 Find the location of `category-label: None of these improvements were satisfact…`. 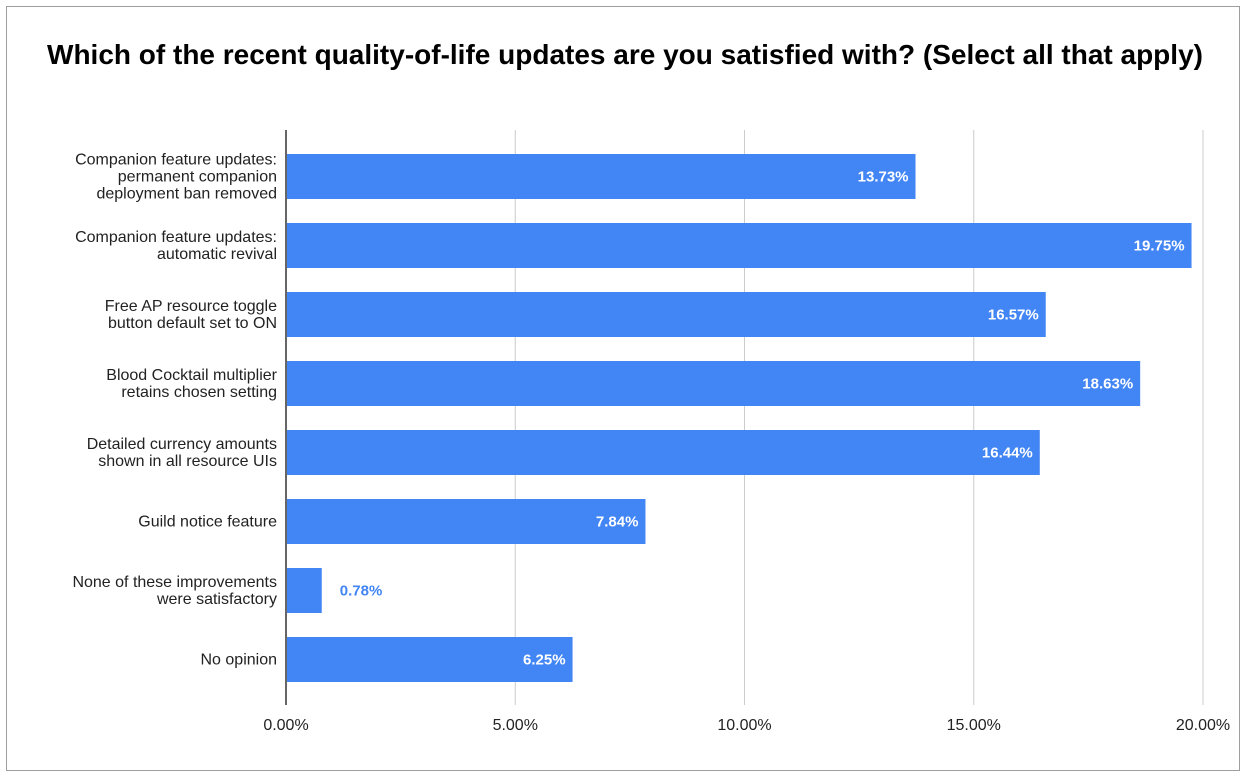

category-label: None of these improvements were satisfact… is located at coordinates (174, 591).